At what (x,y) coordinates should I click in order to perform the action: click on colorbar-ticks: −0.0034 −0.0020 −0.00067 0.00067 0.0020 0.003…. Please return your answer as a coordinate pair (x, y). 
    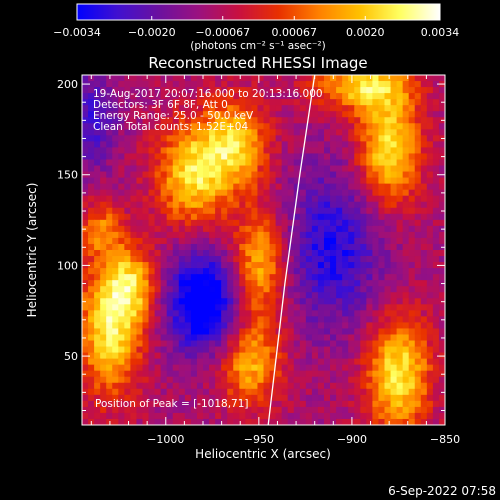
    Looking at the image, I should click on (256, 27).